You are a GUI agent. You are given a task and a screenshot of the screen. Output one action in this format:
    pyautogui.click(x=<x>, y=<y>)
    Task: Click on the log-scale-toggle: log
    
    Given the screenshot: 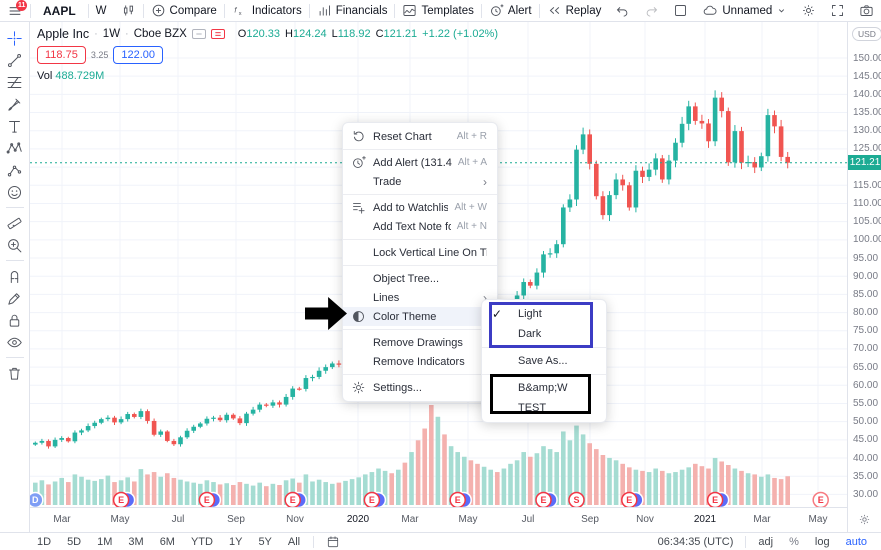 What is the action you would take?
    pyautogui.click(x=822, y=541)
    